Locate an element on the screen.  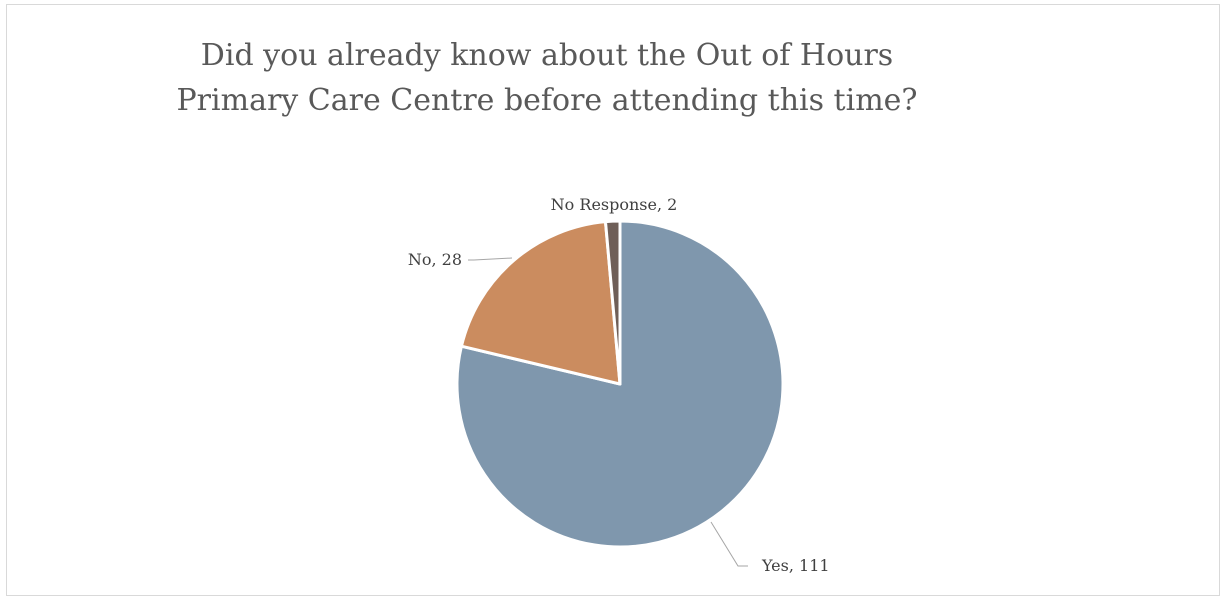
pie-slice-no is located at coordinates (540, 303).